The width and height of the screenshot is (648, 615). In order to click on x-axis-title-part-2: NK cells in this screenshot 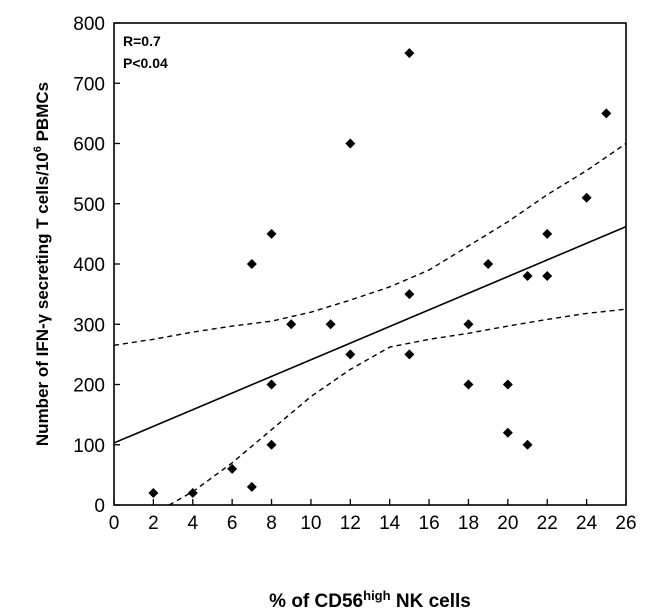, I will do `click(431, 601)`.